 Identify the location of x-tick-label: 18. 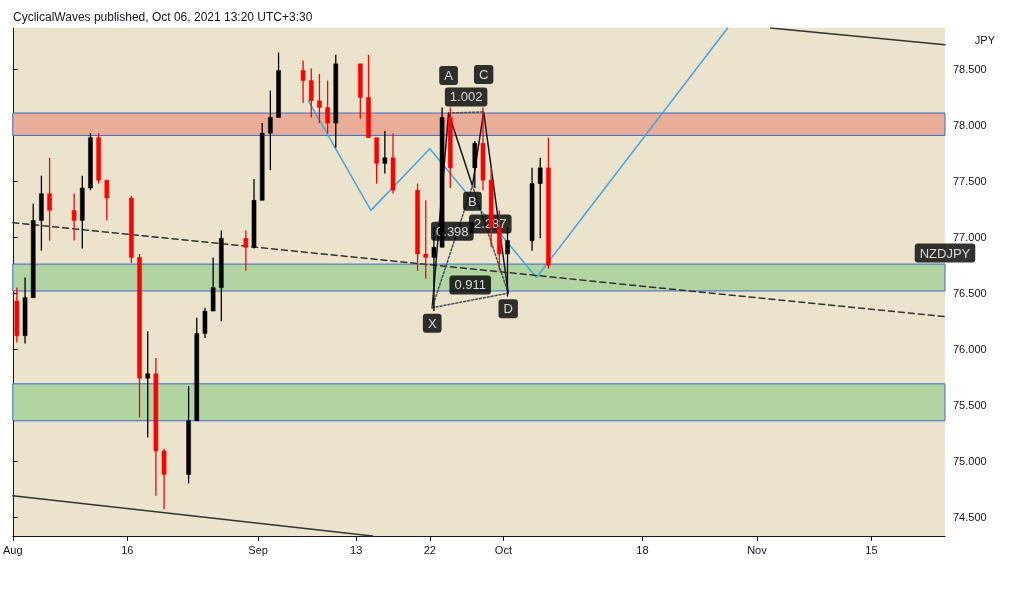
(642, 549).